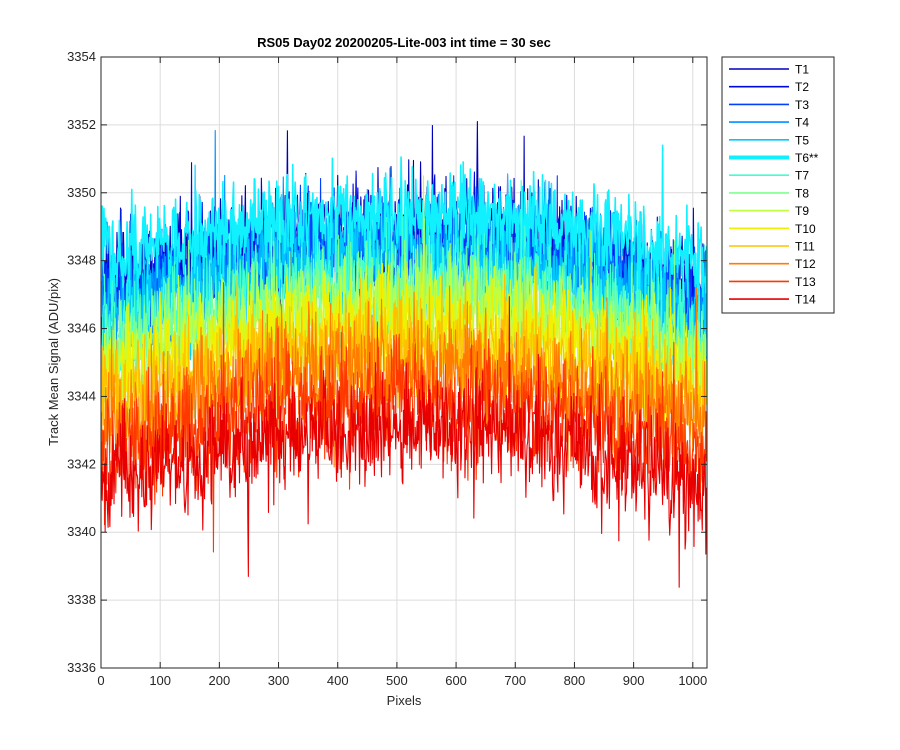  Describe the element at coordinates (805, 300) in the screenshot. I see `legend-label: T14` at that location.